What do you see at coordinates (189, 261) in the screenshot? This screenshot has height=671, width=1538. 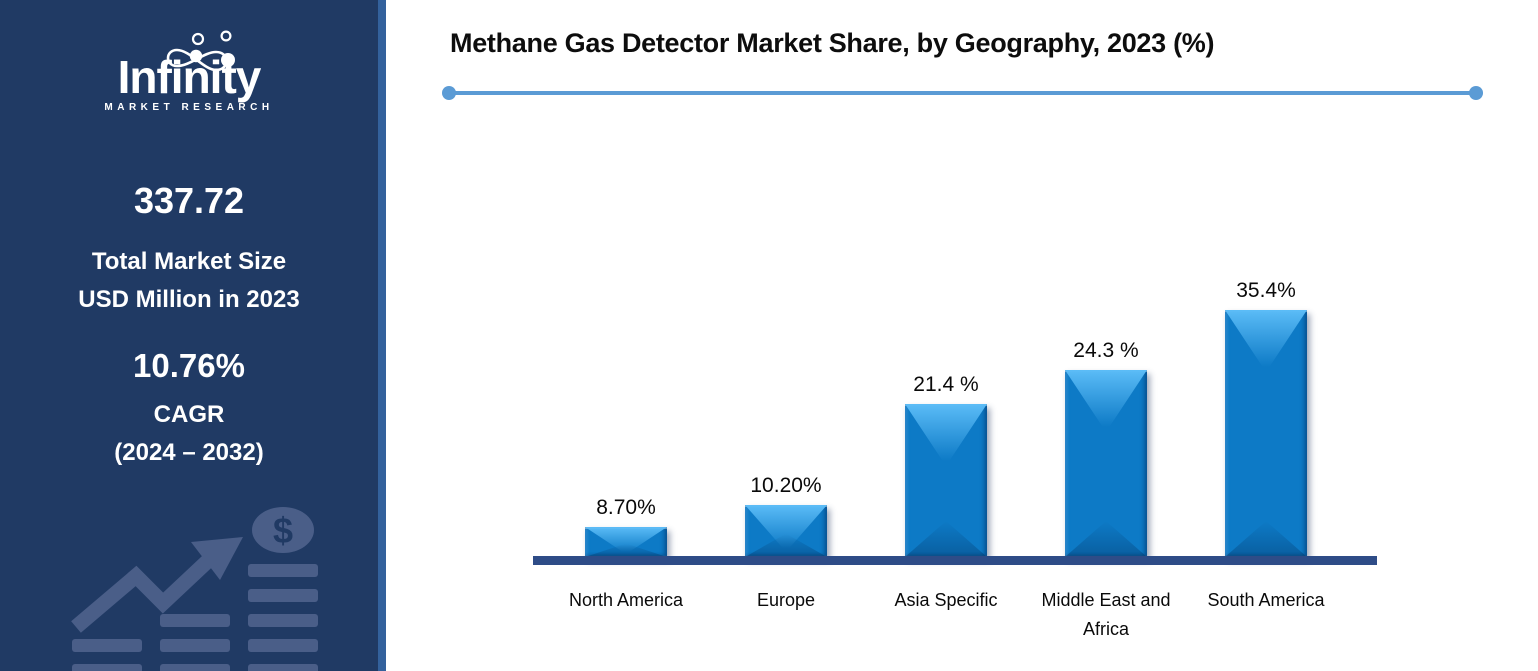 I see `market-size-label-line1: Total Market Size` at bounding box center [189, 261].